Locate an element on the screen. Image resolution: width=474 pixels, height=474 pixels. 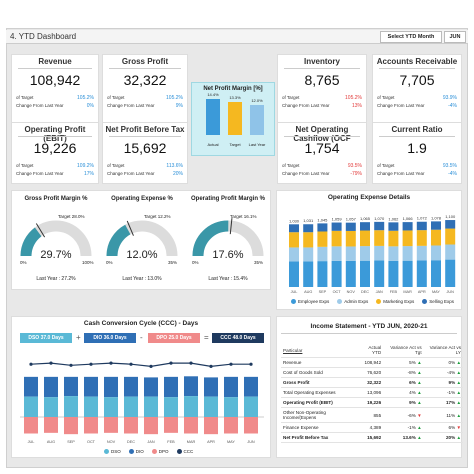
ccc-legend-item: DIO is located at coordinates (136, 452).